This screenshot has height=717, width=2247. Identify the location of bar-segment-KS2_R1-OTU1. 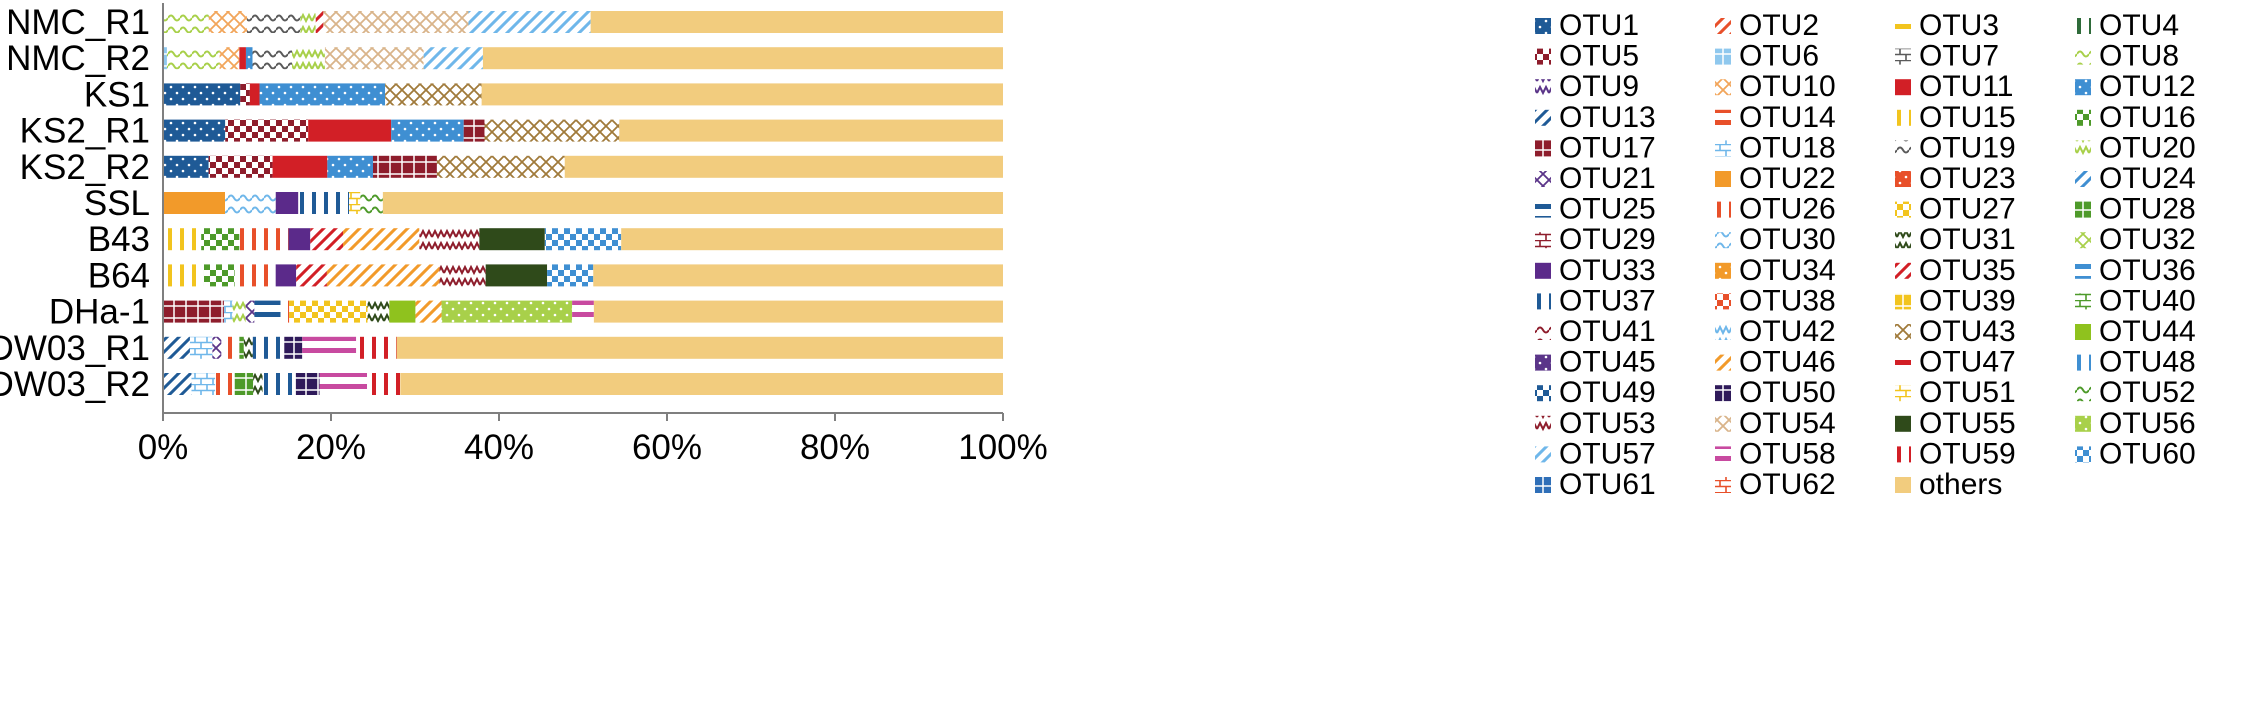
(194, 130).